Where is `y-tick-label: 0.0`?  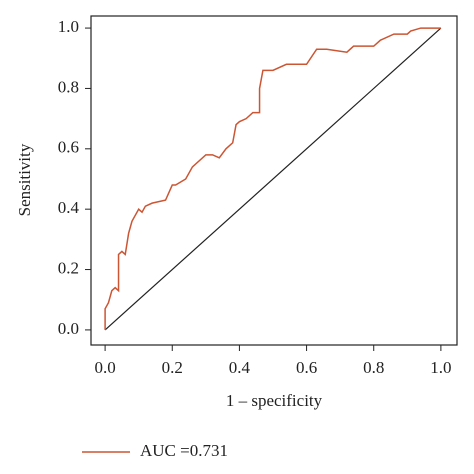 y-tick-label: 0.0 is located at coordinates (68, 328).